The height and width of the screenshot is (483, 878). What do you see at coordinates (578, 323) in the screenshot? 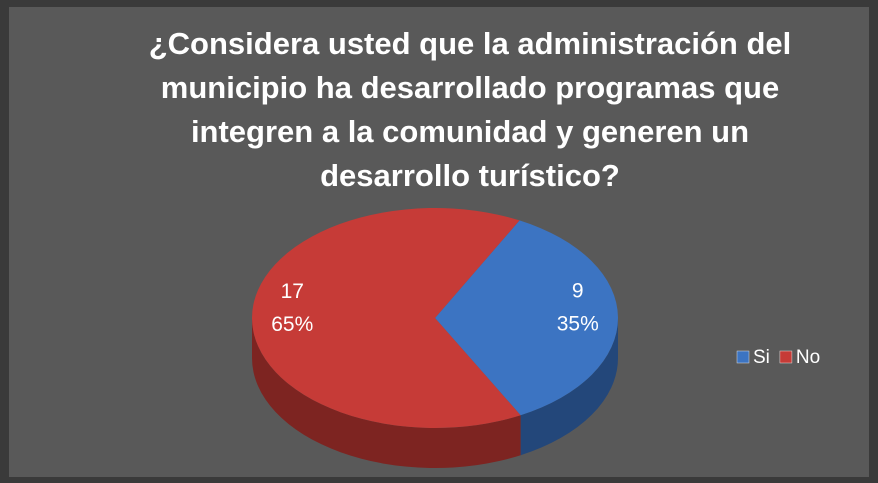
I see `percent-label: 35%` at bounding box center [578, 323].